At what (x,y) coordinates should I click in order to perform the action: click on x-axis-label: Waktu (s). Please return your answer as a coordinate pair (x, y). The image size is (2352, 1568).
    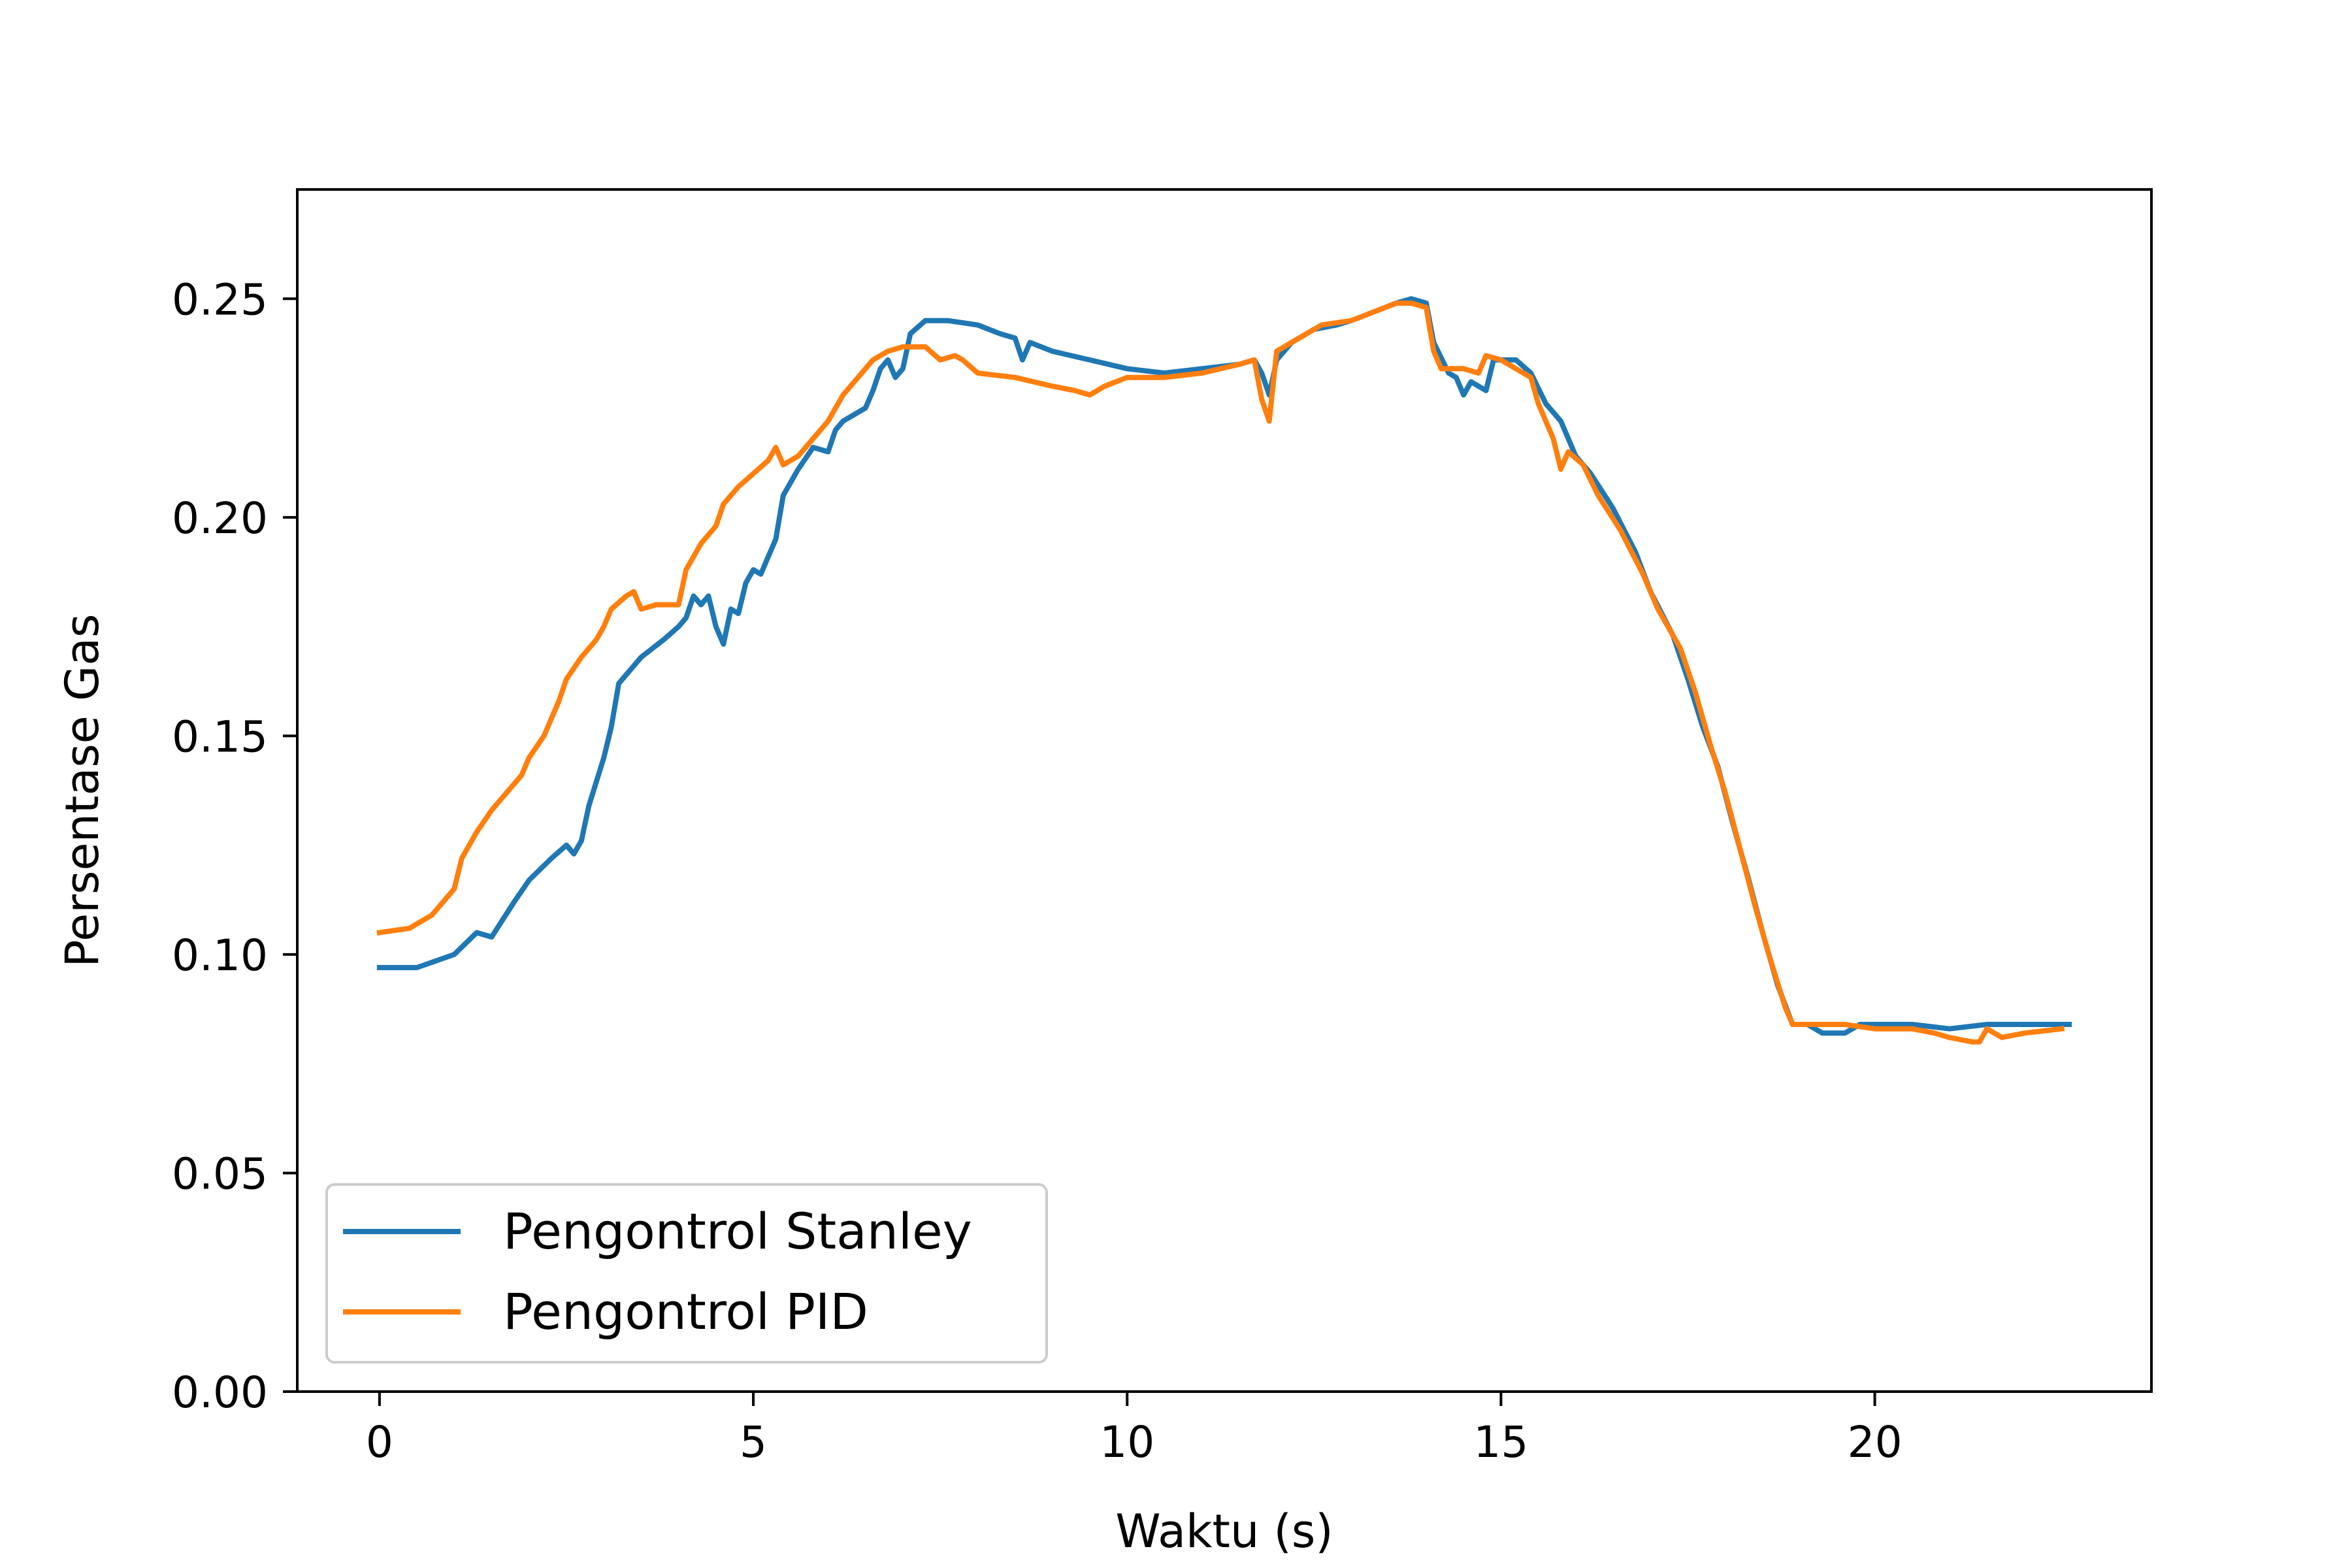
    Looking at the image, I should click on (1224, 1531).